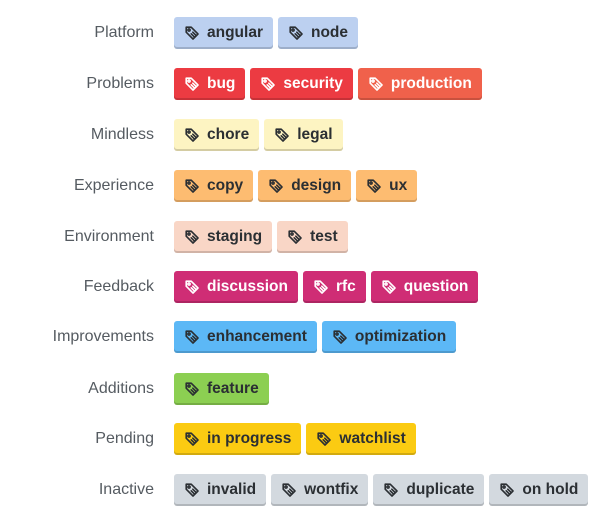 The height and width of the screenshot is (520, 602). I want to click on category-label: Inactive, so click(126, 489).